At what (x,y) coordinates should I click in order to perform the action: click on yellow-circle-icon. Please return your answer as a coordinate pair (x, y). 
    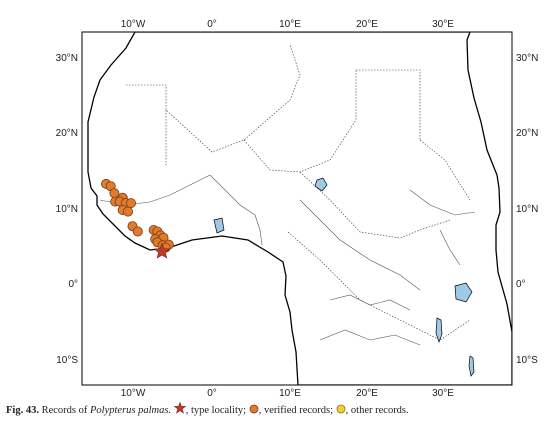
    Looking at the image, I should click on (341, 409).